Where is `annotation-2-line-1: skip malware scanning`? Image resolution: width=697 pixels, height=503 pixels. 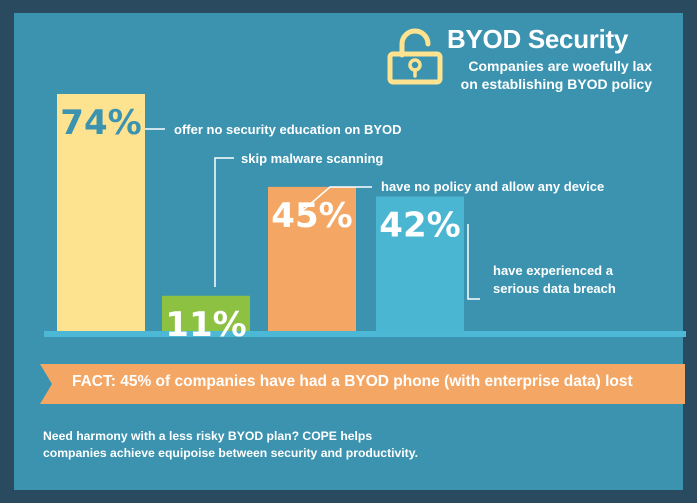 annotation-2-line-1: skip malware scanning is located at coordinates (312, 158).